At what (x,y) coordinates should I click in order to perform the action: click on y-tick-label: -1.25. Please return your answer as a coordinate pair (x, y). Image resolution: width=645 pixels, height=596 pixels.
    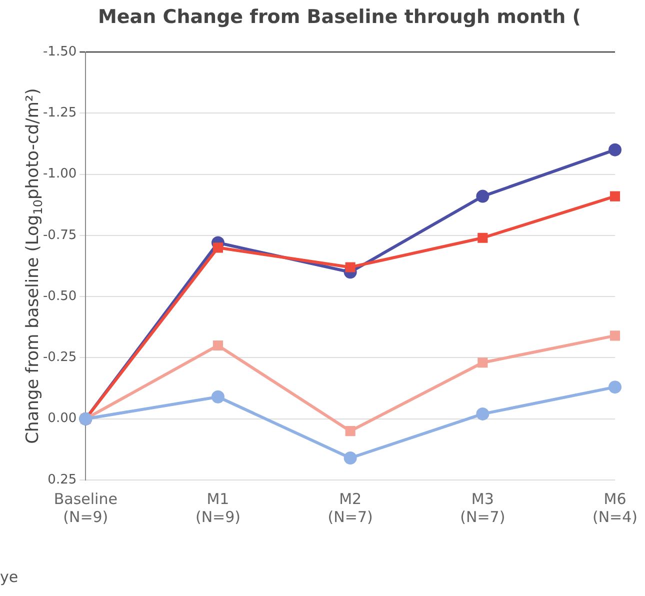
    Looking at the image, I should click on (59, 113).